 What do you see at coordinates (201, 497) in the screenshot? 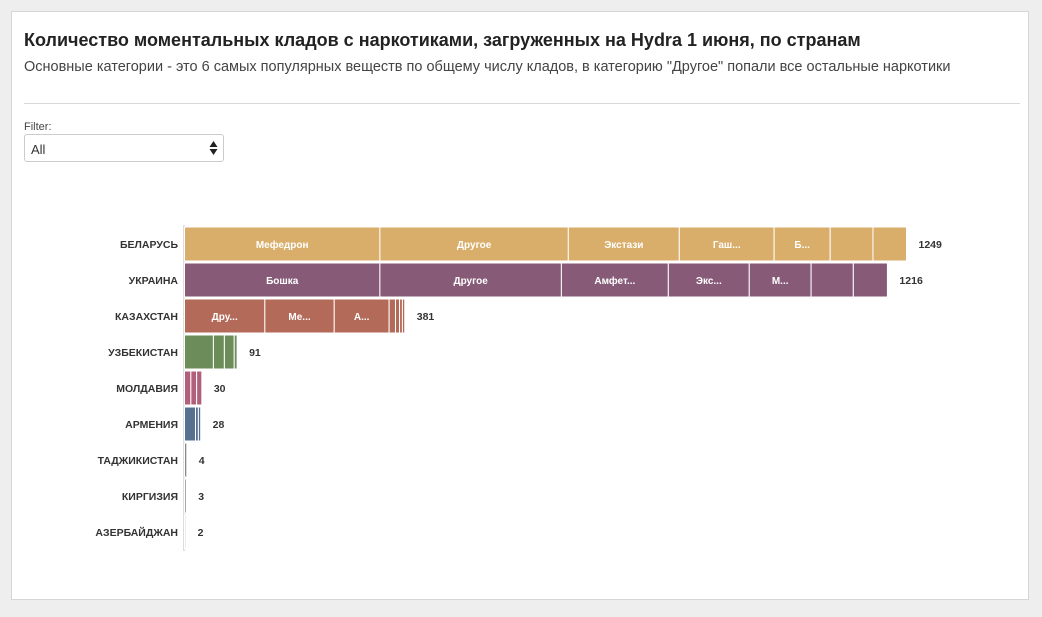
I see `total-value-label: 3` at bounding box center [201, 497].